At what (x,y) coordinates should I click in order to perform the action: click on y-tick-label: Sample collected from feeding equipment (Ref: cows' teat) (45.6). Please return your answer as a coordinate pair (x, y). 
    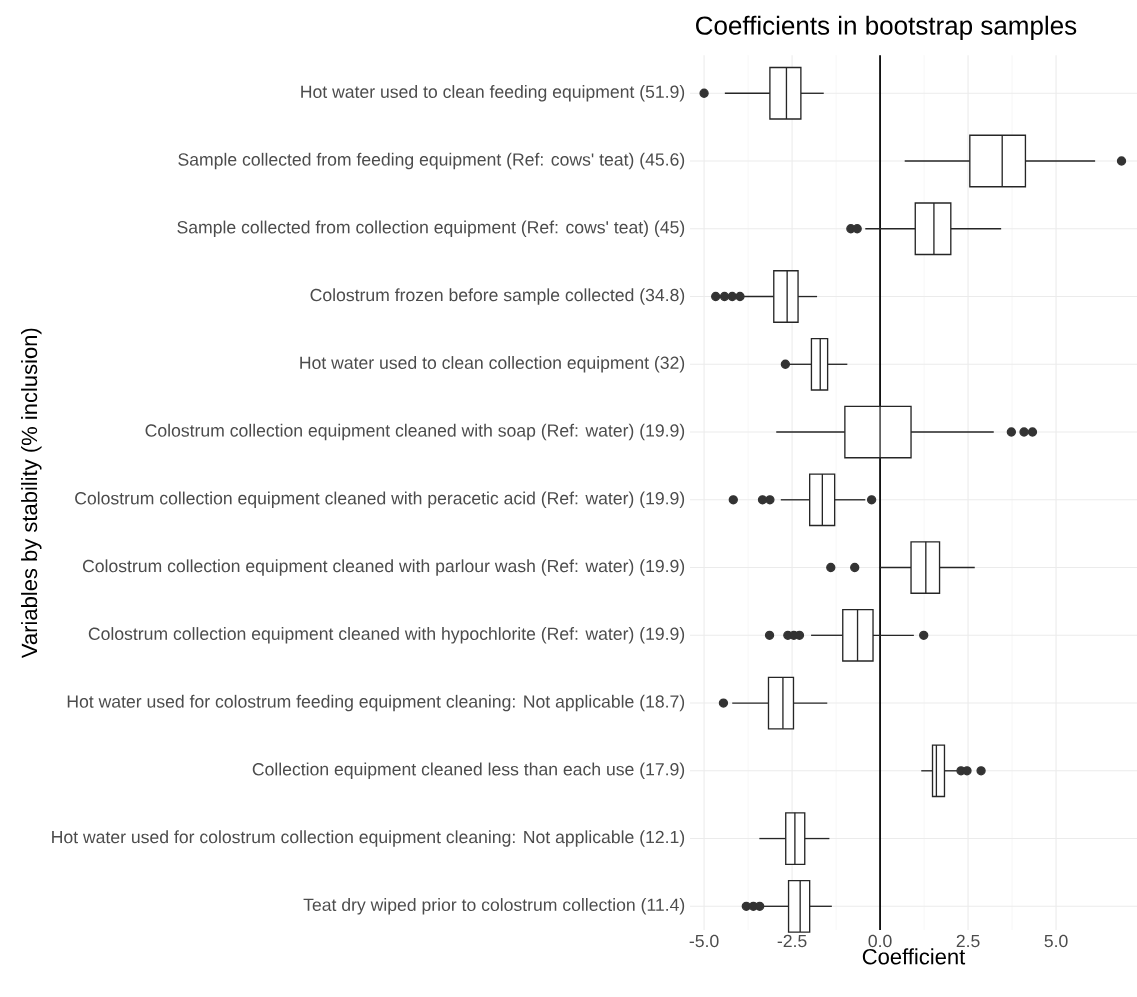
    Looking at the image, I should click on (431, 161).